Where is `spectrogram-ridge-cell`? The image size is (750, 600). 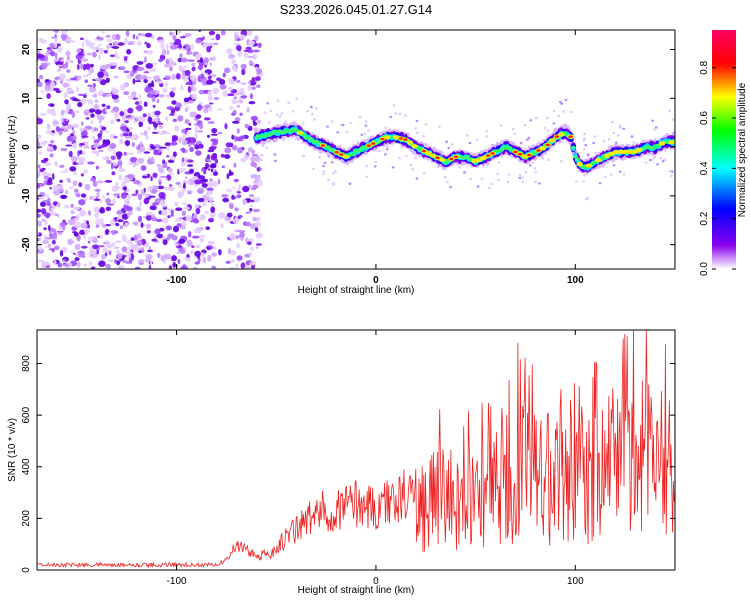 spectrogram-ridge-cell is located at coordinates (467, 157).